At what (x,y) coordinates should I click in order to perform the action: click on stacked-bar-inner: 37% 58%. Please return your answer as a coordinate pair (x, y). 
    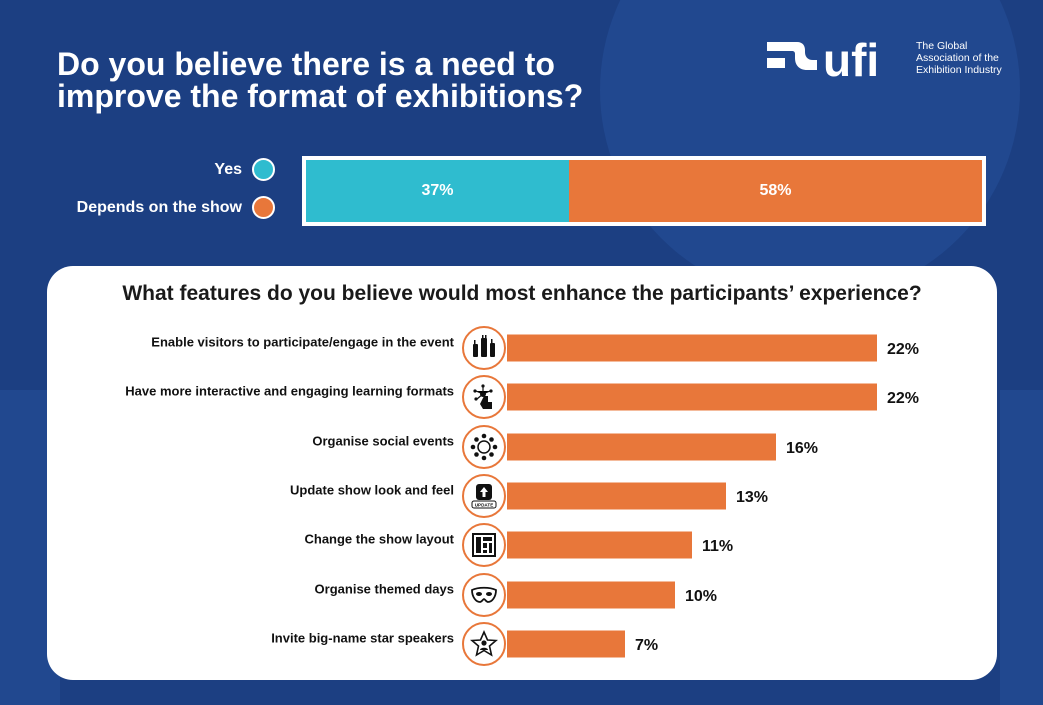
    Looking at the image, I should click on (644, 191).